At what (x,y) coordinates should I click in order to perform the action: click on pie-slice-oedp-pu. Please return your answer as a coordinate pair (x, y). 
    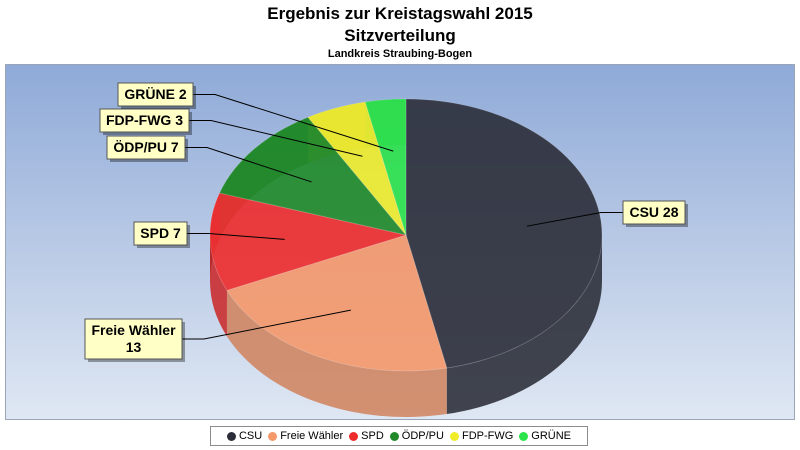
    Looking at the image, I should click on (313, 176).